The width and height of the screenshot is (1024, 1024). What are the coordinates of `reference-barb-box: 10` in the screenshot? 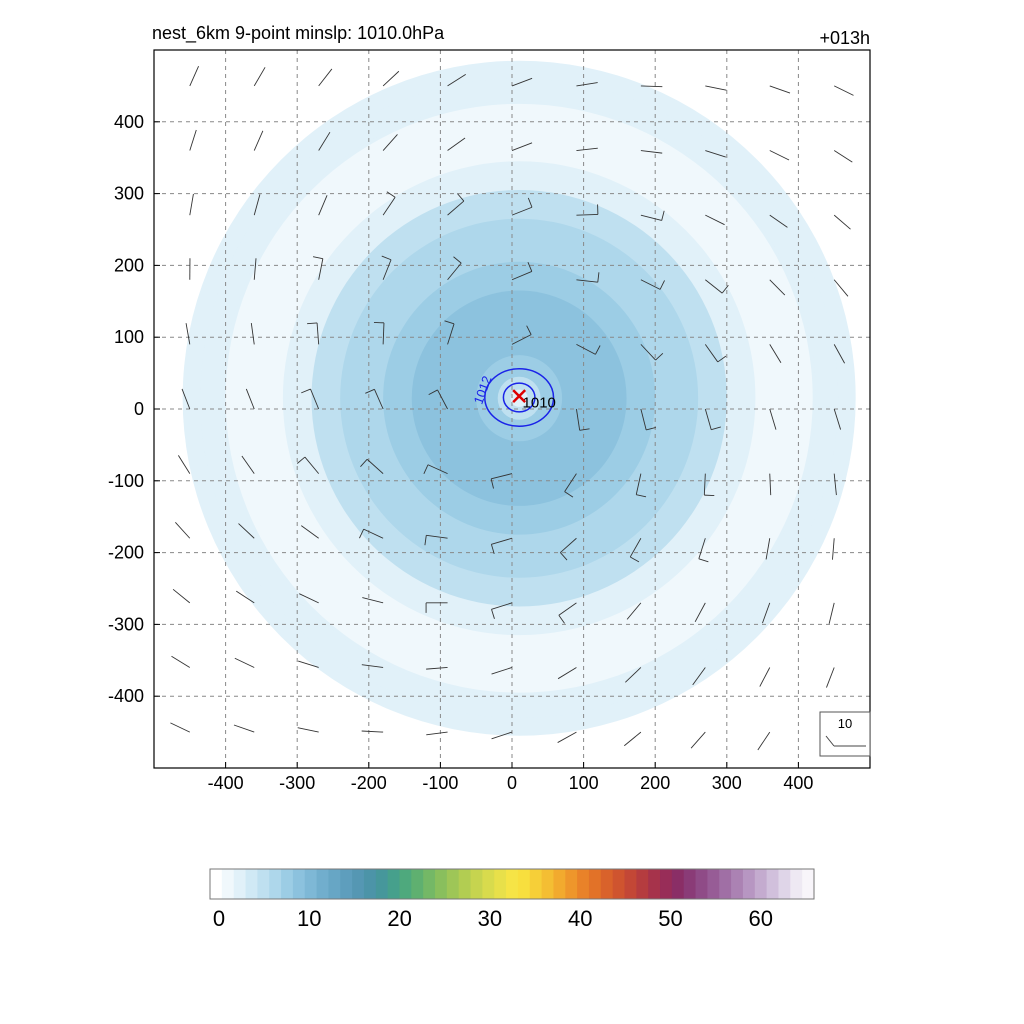 It's located at (845, 734).